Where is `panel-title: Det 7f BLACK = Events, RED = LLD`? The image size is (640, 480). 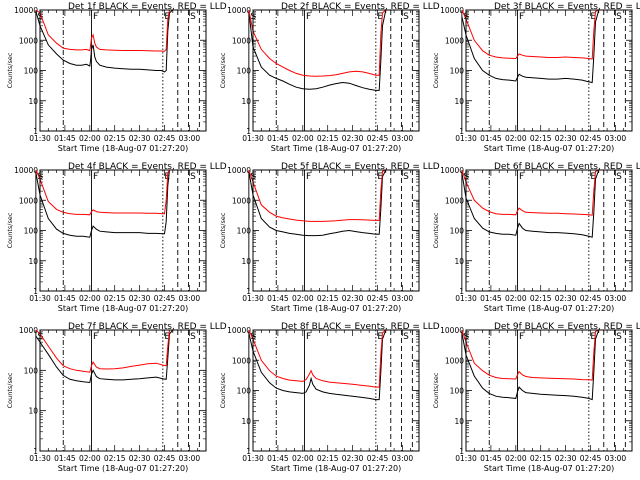 panel-title: Det 7f BLACK = Events, RED = LLD is located at coordinates (147, 327).